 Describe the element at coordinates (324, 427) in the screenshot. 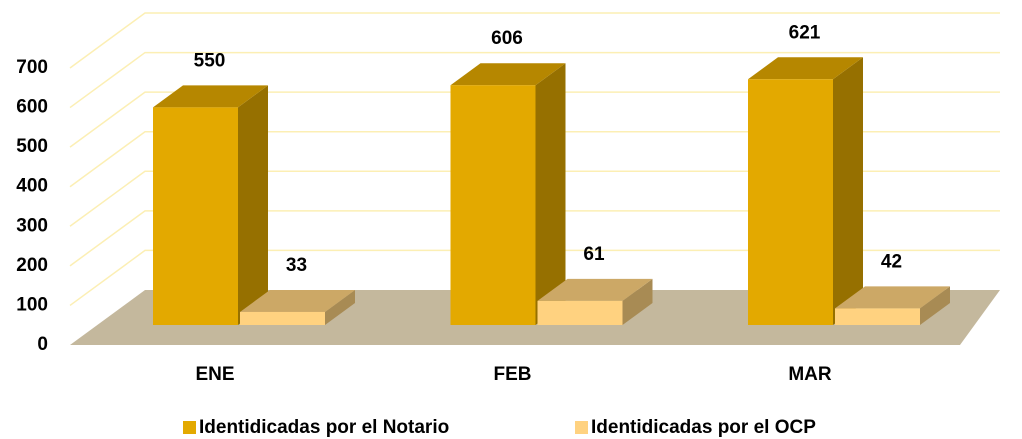

I see `legend-label: Identidicadas por el Notario` at that location.